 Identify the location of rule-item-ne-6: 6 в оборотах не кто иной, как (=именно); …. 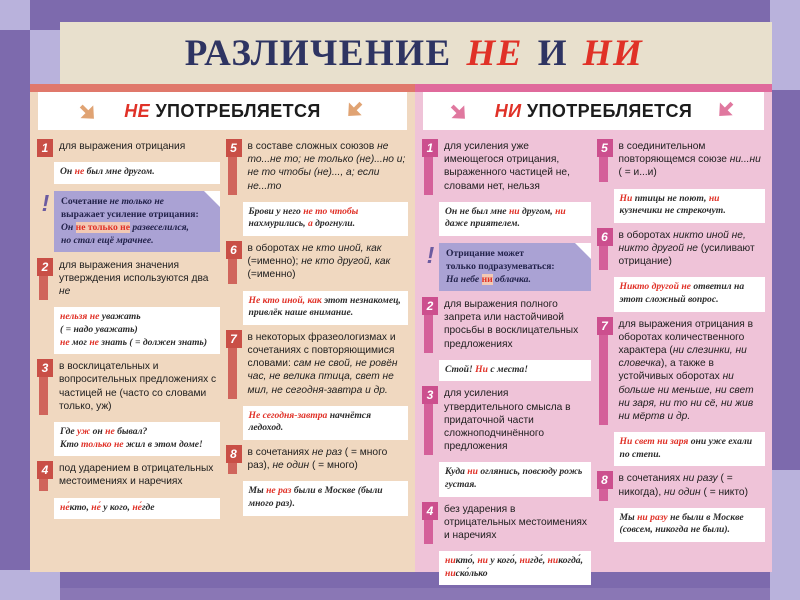
(317, 262).